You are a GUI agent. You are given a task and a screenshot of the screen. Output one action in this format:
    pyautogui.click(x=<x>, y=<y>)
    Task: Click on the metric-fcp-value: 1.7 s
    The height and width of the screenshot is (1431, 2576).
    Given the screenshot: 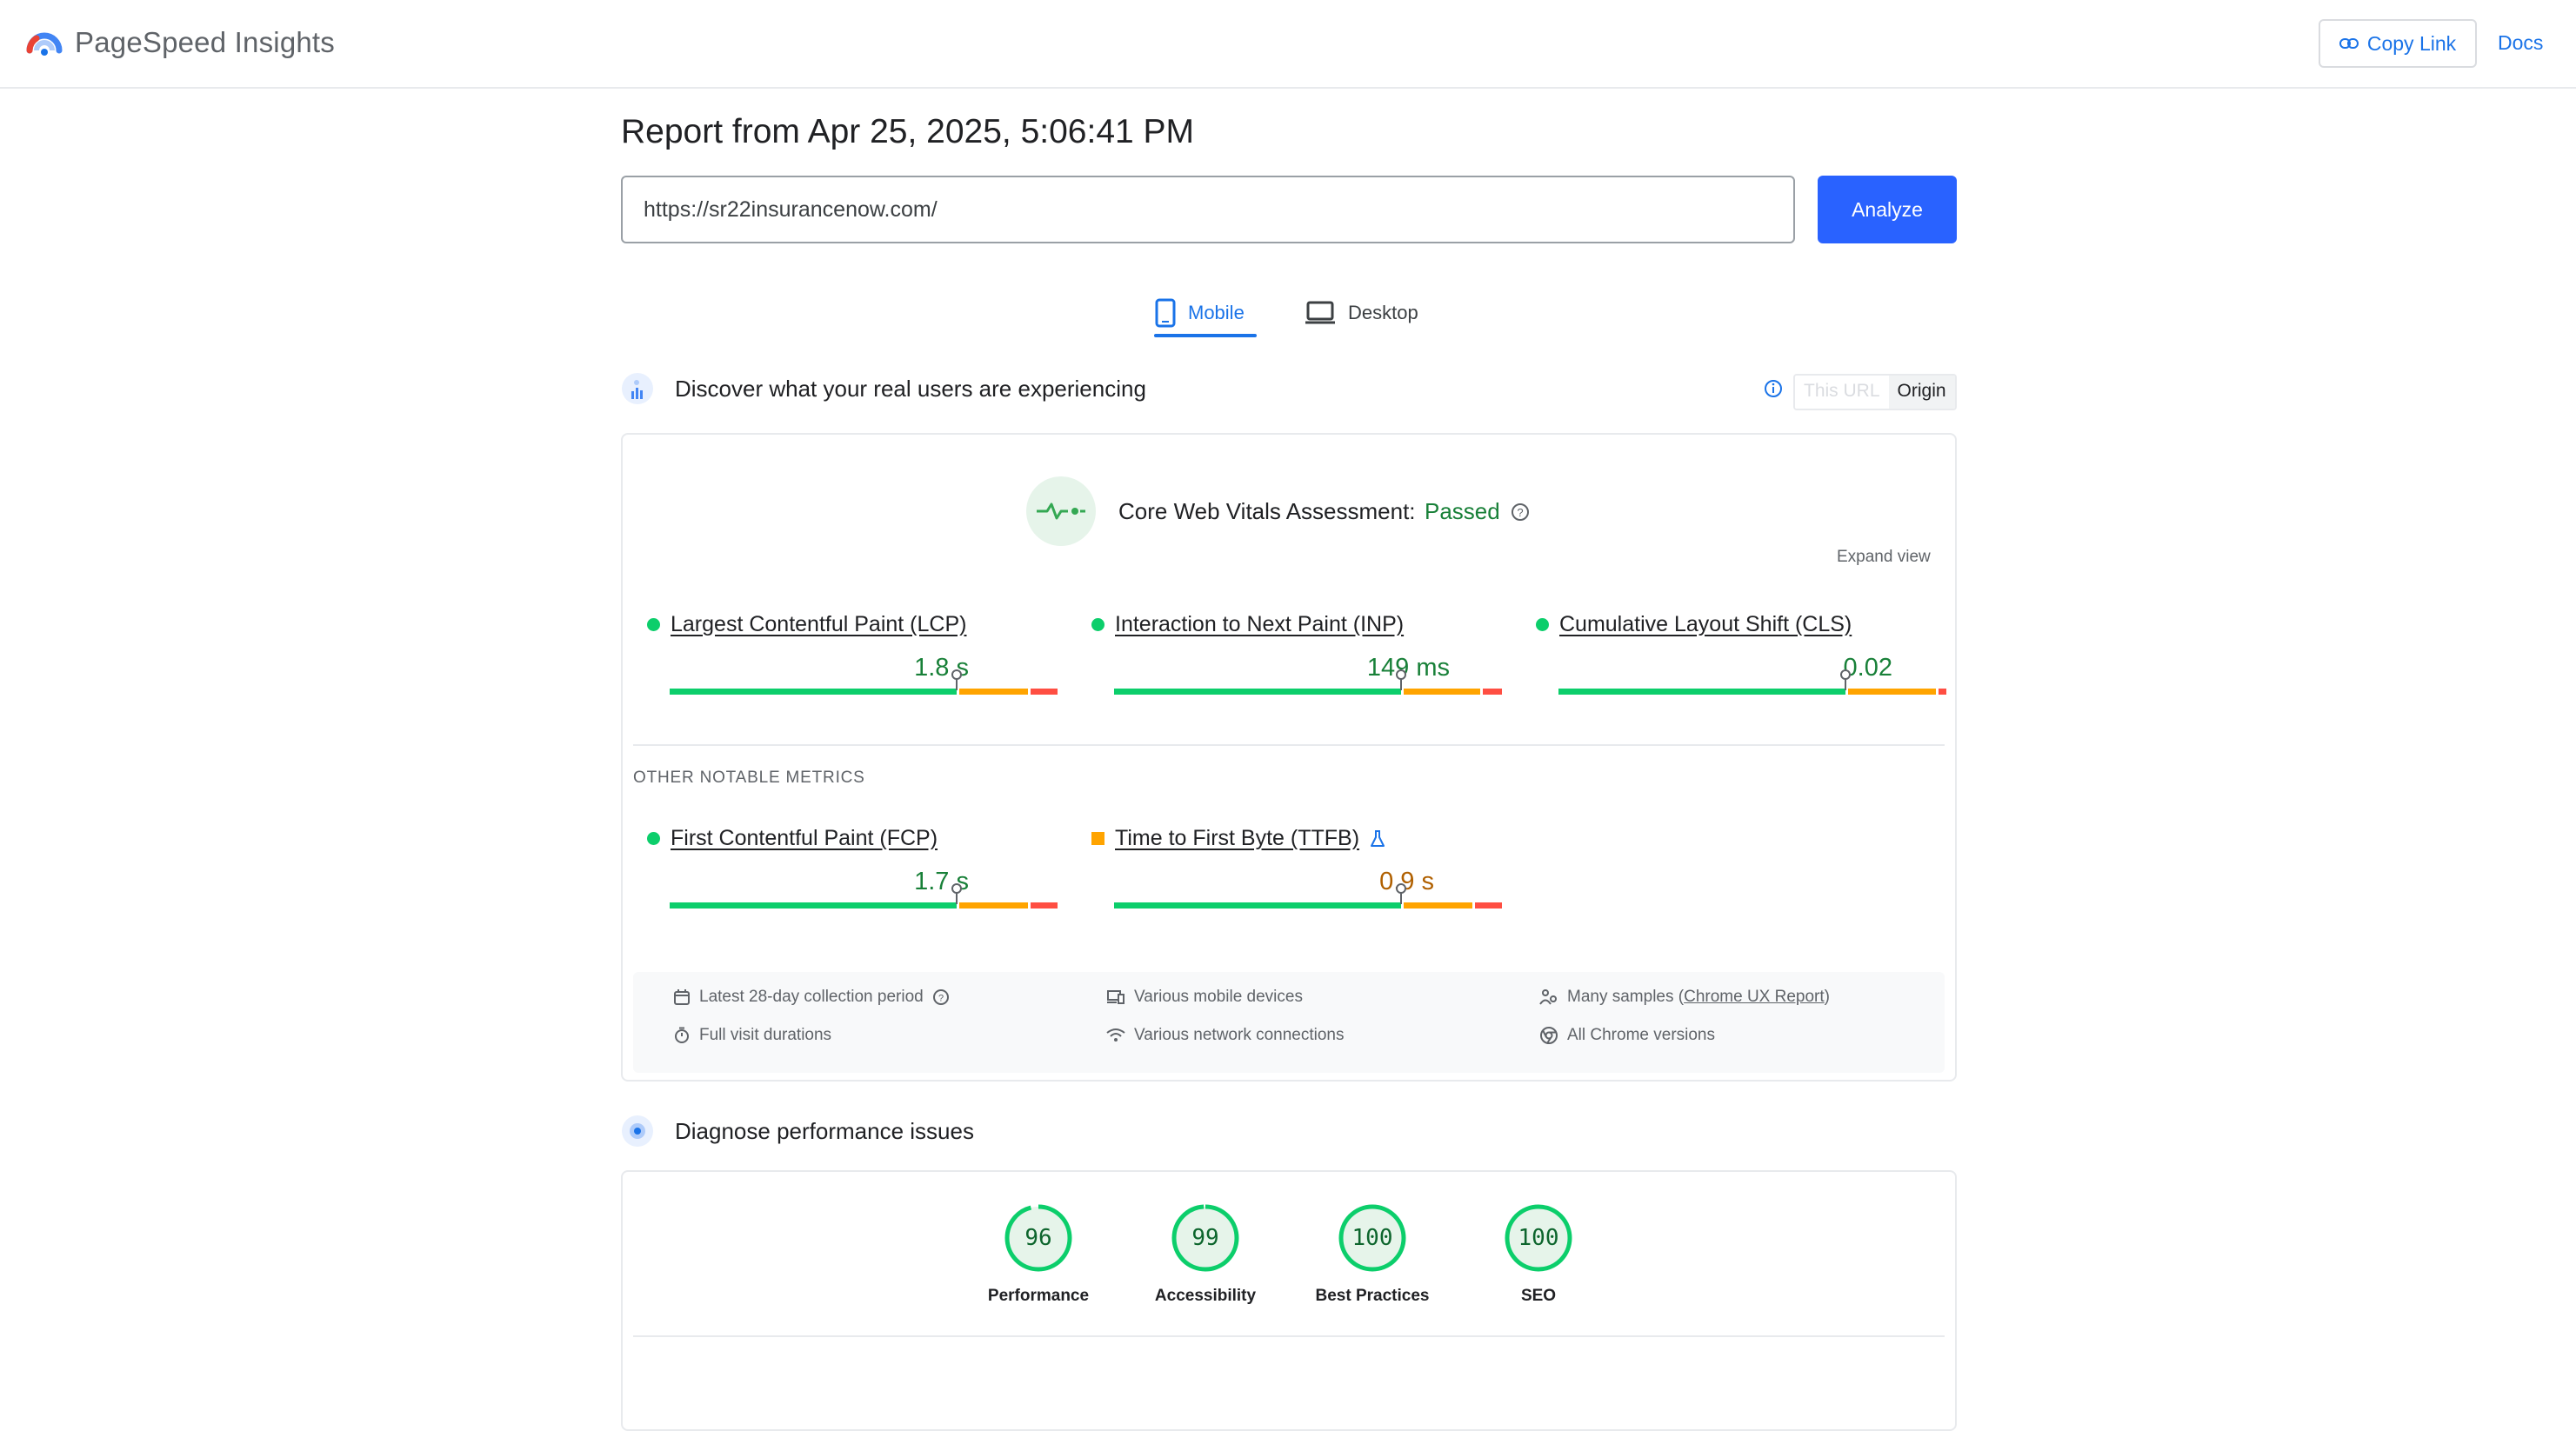 What is the action you would take?
    pyautogui.click(x=942, y=881)
    